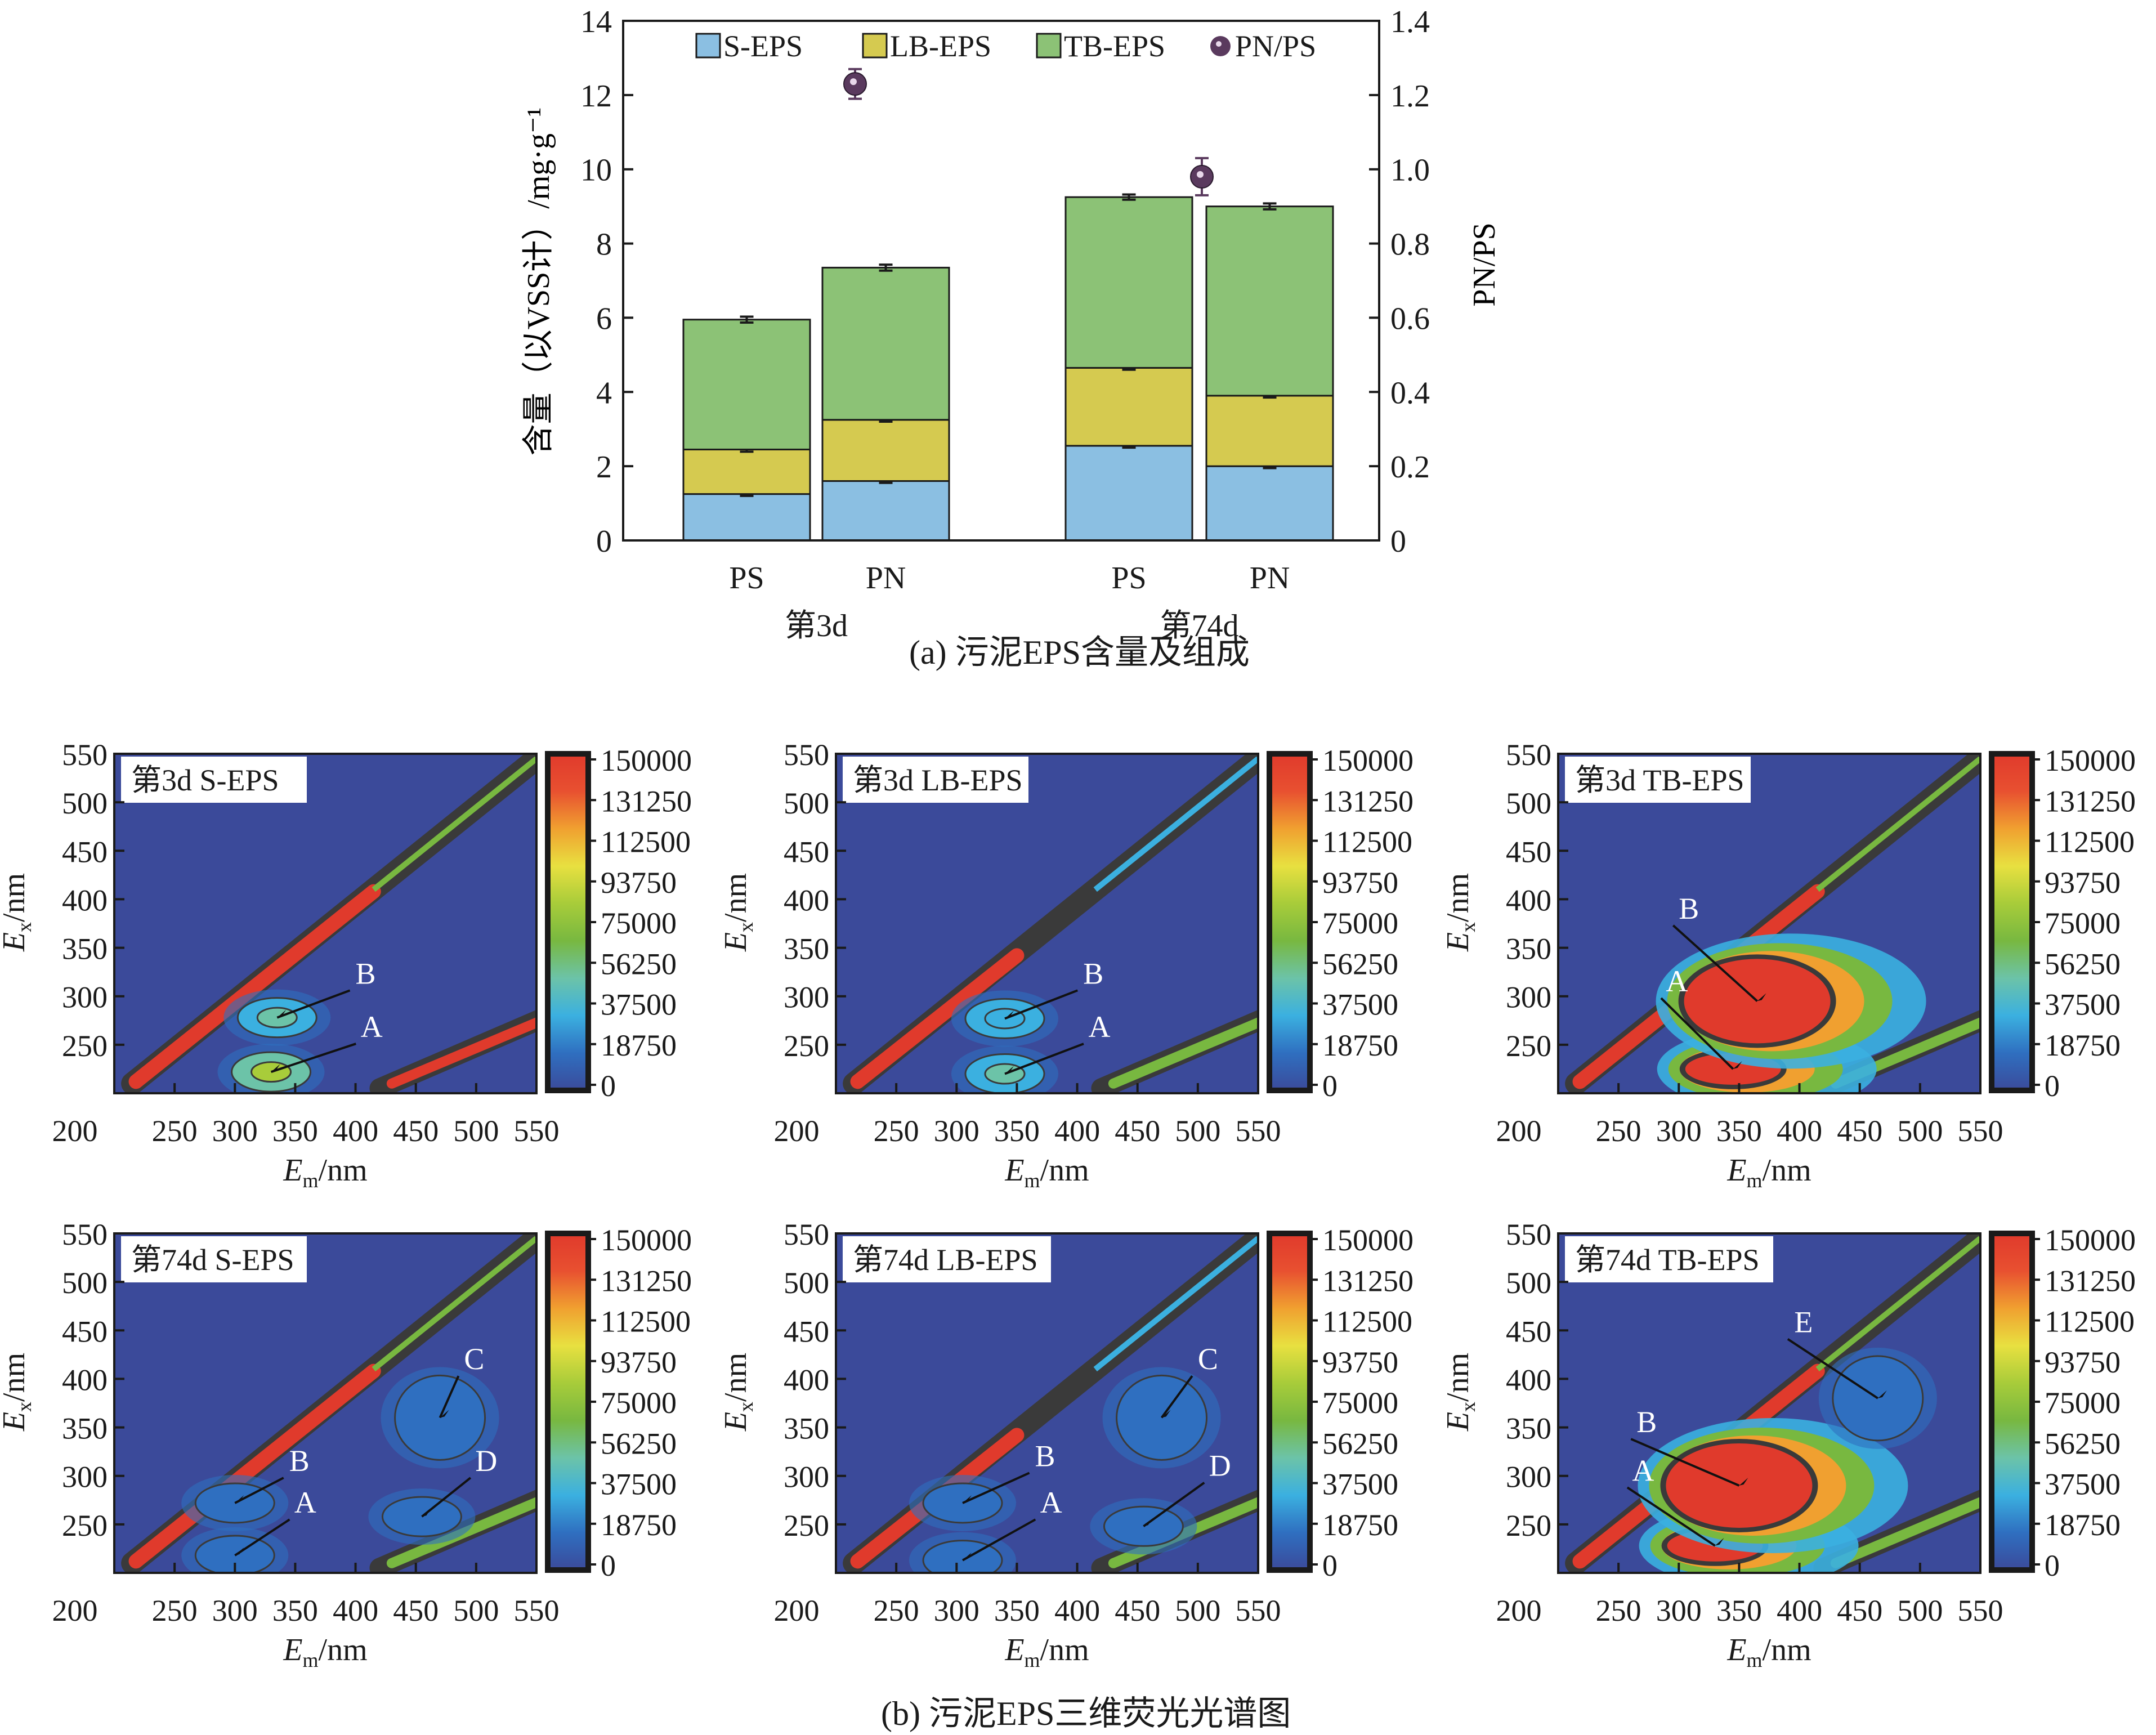  Describe the element at coordinates (1079, 652) in the screenshot. I see `caption-a: (a) 污泥EPS含量及组成` at that location.